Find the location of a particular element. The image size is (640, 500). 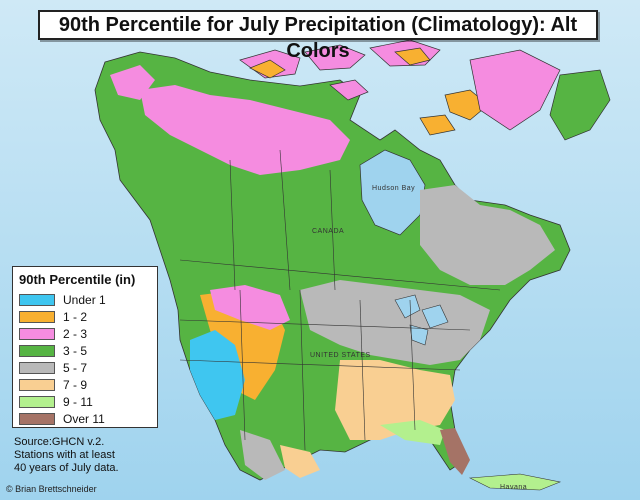

region-over-11-florida is located at coordinates (455, 451).